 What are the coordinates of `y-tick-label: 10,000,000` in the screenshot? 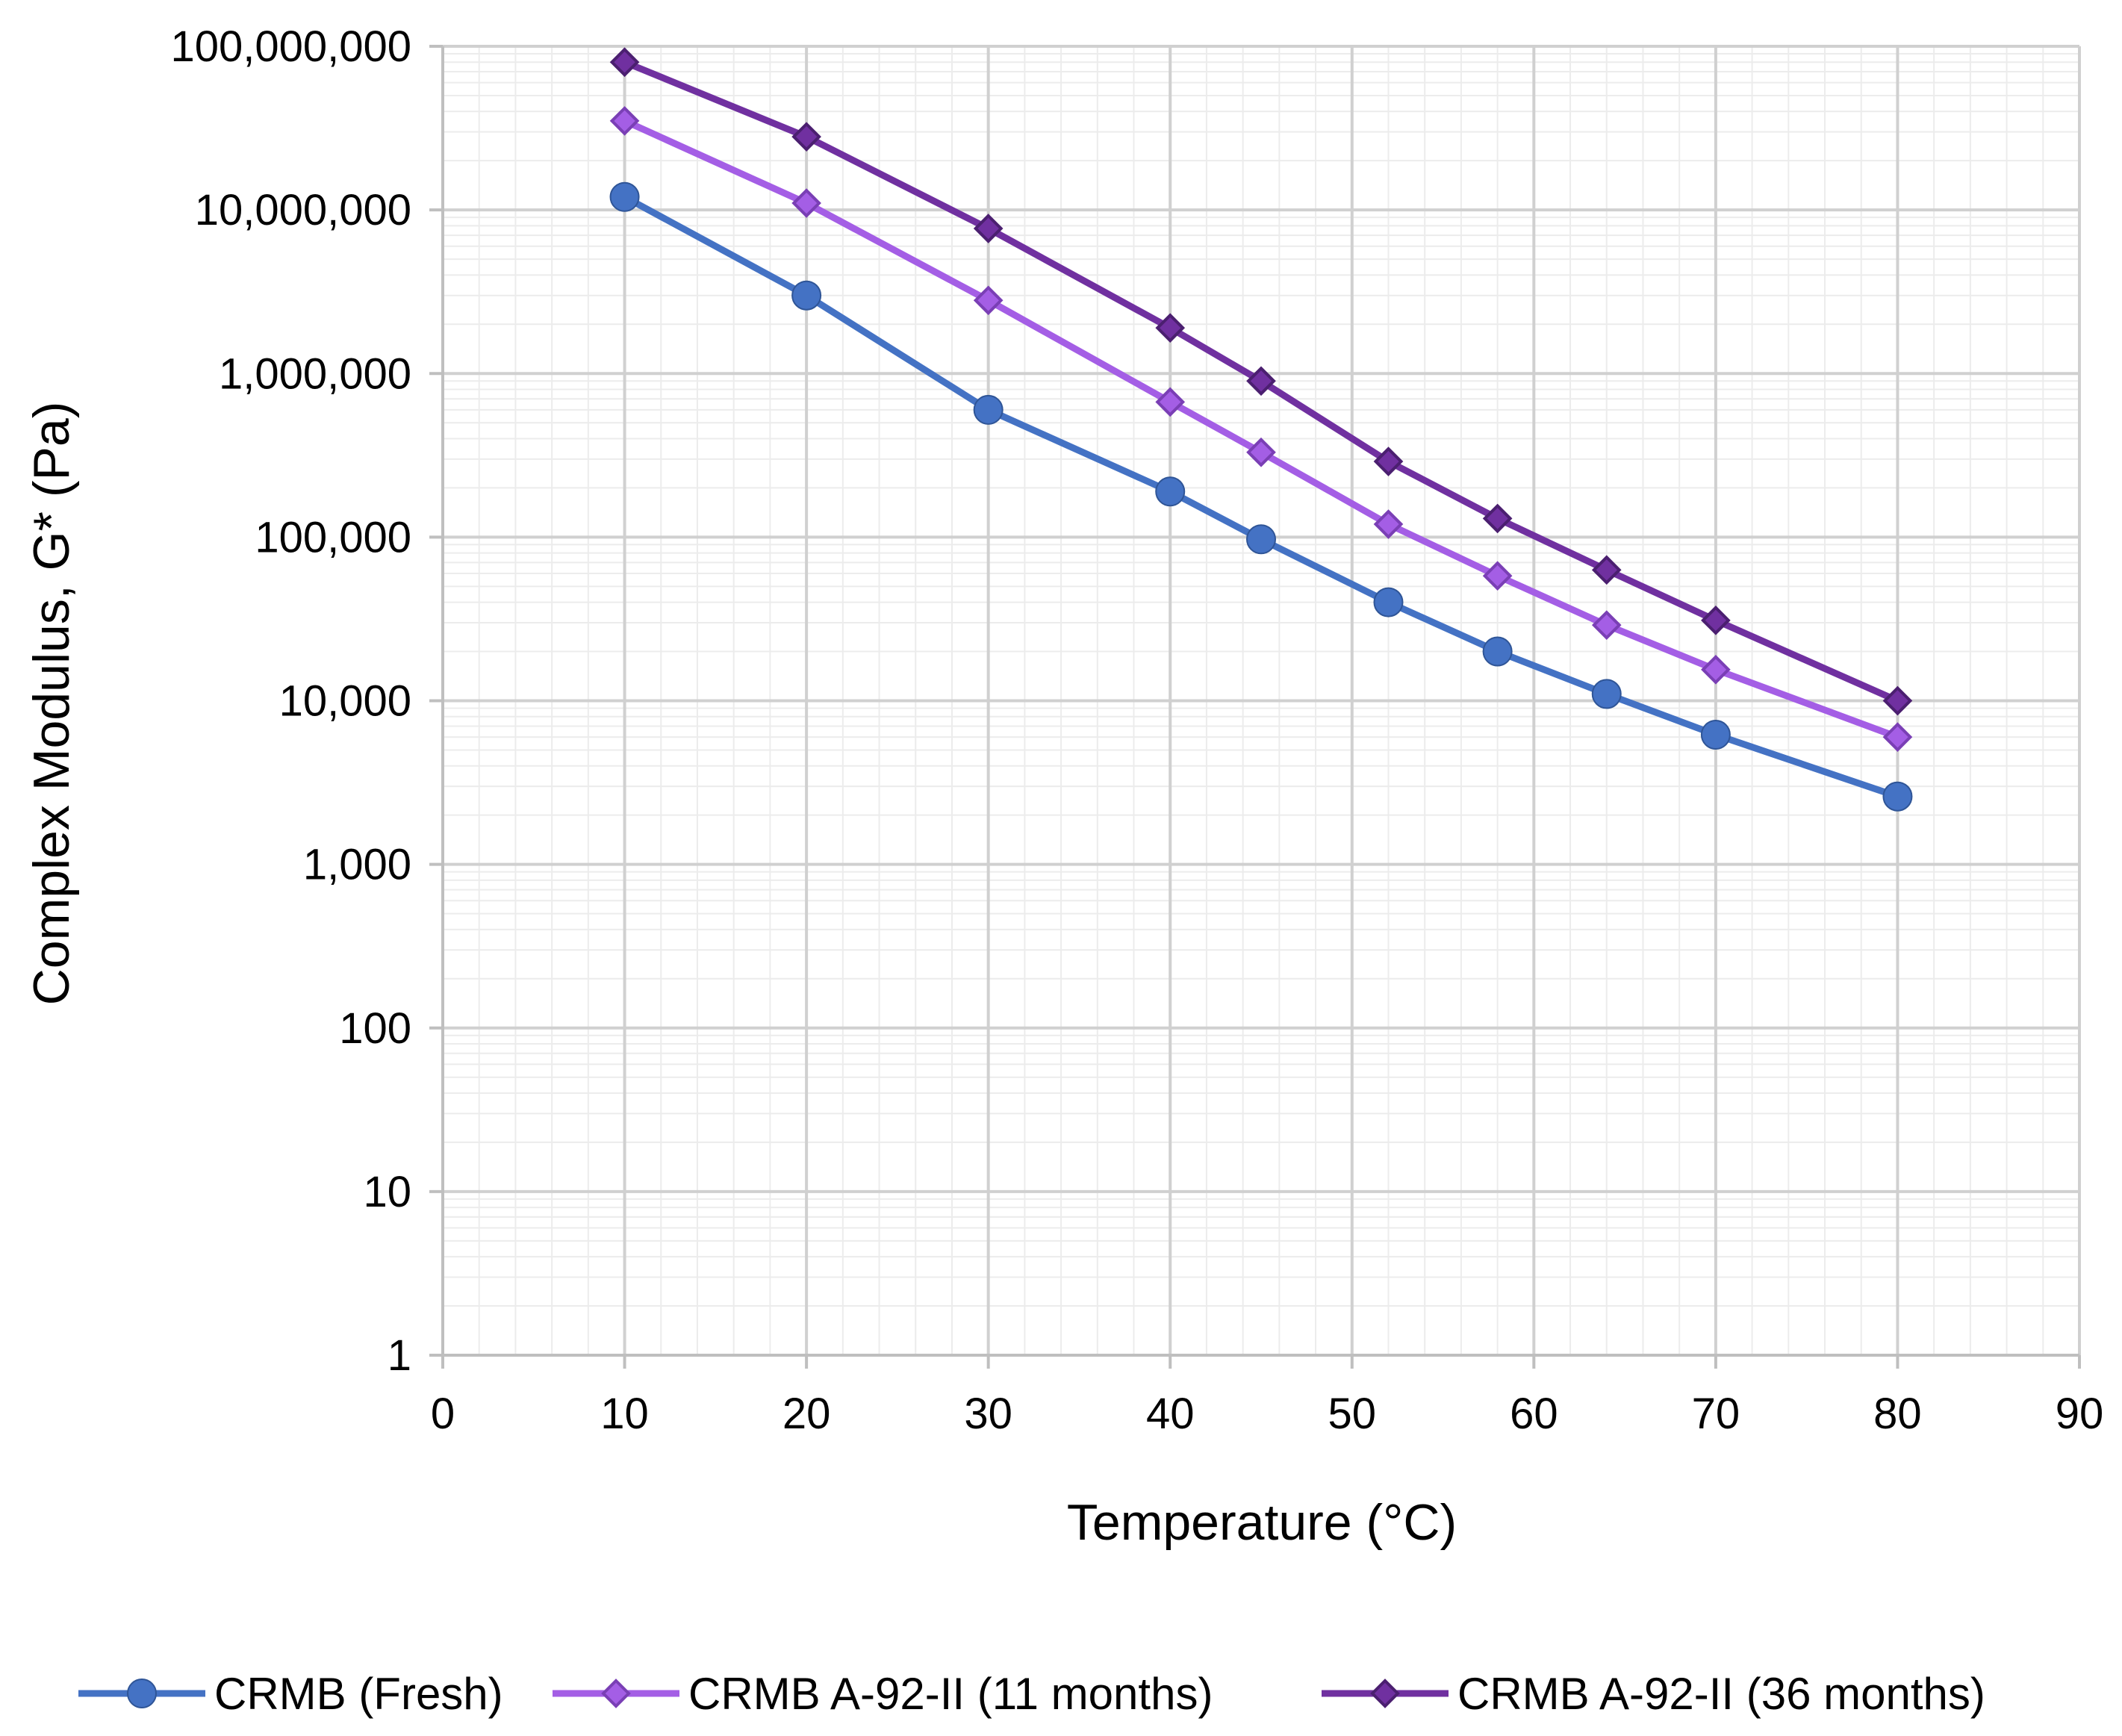 It's located at (303, 210).